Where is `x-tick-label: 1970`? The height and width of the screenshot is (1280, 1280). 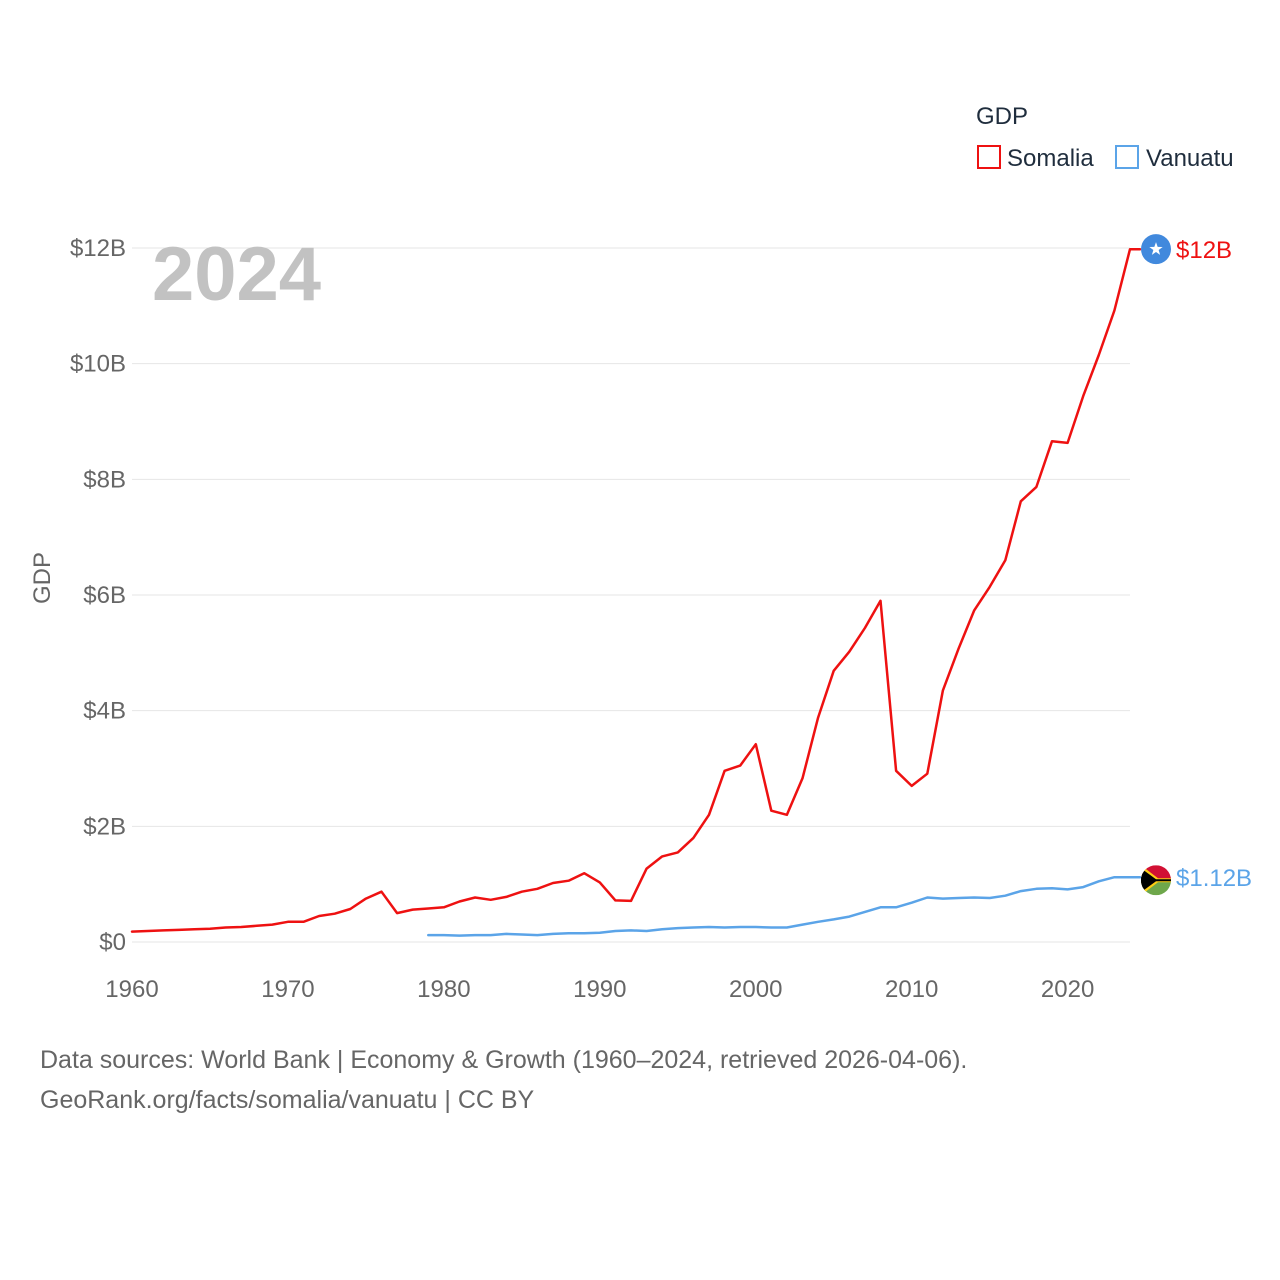
x-tick-label: 1970 is located at coordinates (287, 989).